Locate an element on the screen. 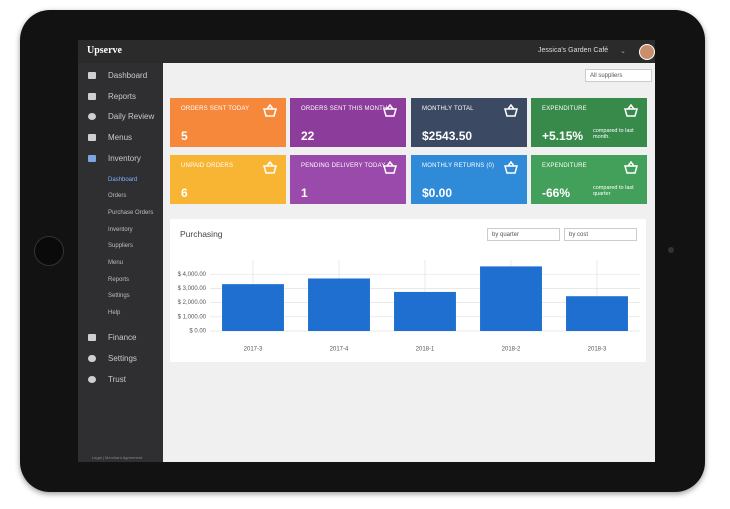  card-label: MONTHLY TOTAL is located at coordinates (448, 109).